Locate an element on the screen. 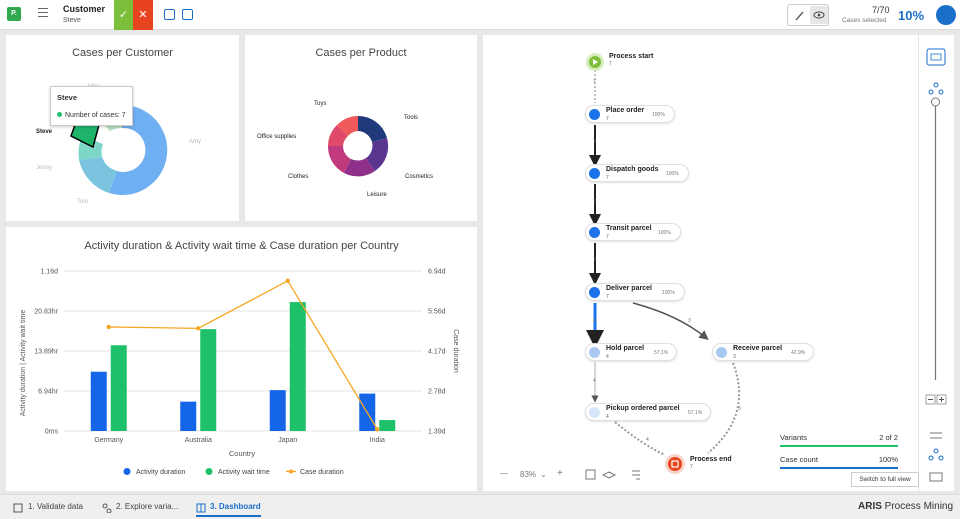 The width and height of the screenshot is (960, 519). map-tools is located at coordinates (612, 474).